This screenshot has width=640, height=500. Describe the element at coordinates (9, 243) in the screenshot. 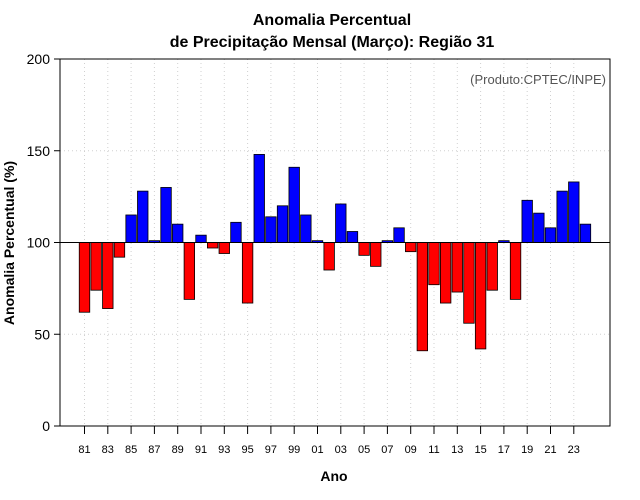

I see `y-axis-title: Anomalia Percentual (%)` at that location.